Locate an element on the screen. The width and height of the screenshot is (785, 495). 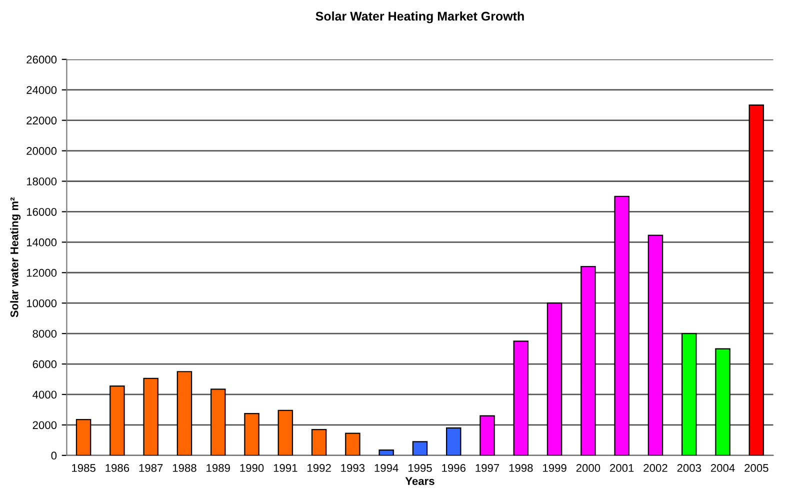
y-tick-label: 14000 is located at coordinates (41, 242).